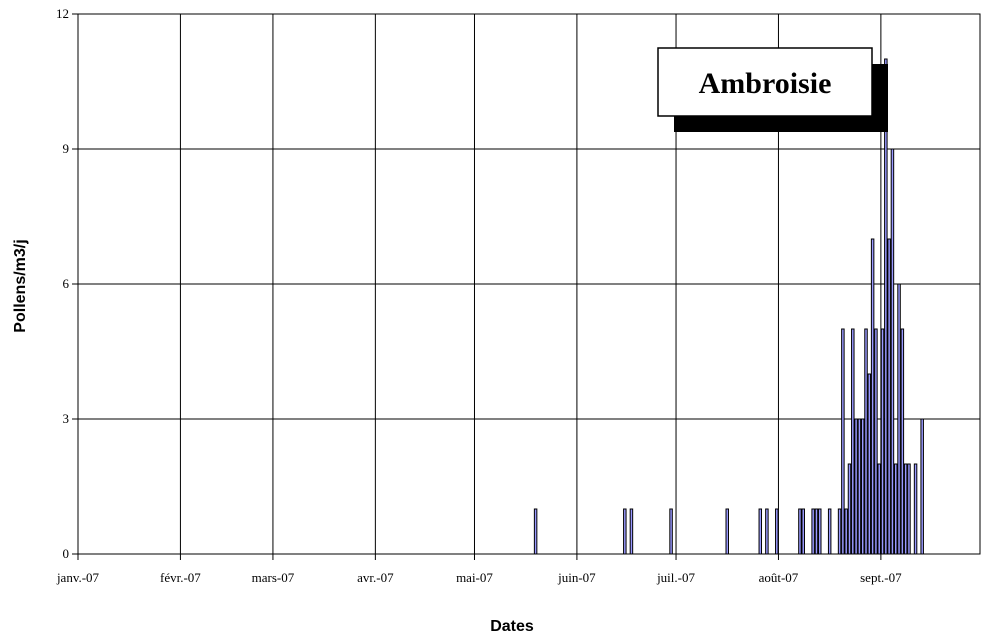  I want to click on x-tick-label: janv.-07, so click(78, 577).